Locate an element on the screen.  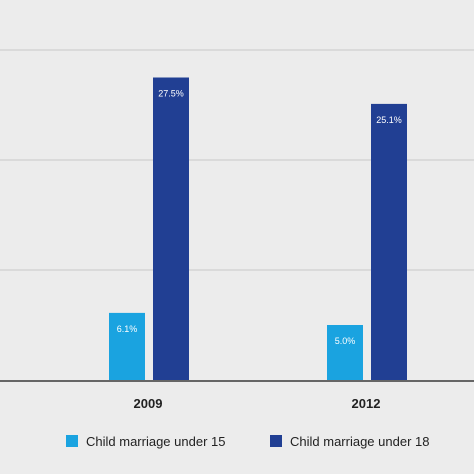
x-tick-label-2012: 2012 is located at coordinates (366, 403).